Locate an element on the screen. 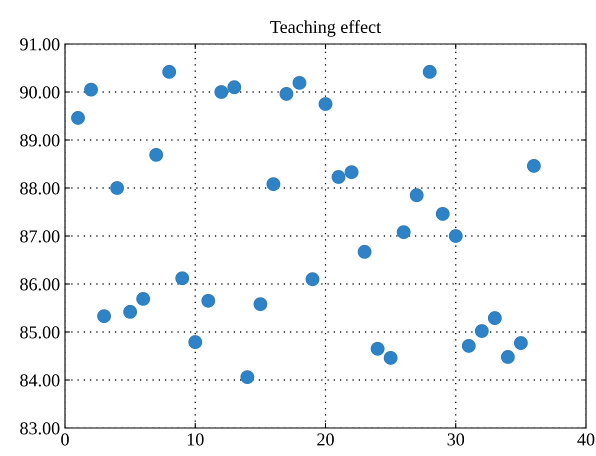  y-tick-label: 89.00 is located at coordinates (40, 140).